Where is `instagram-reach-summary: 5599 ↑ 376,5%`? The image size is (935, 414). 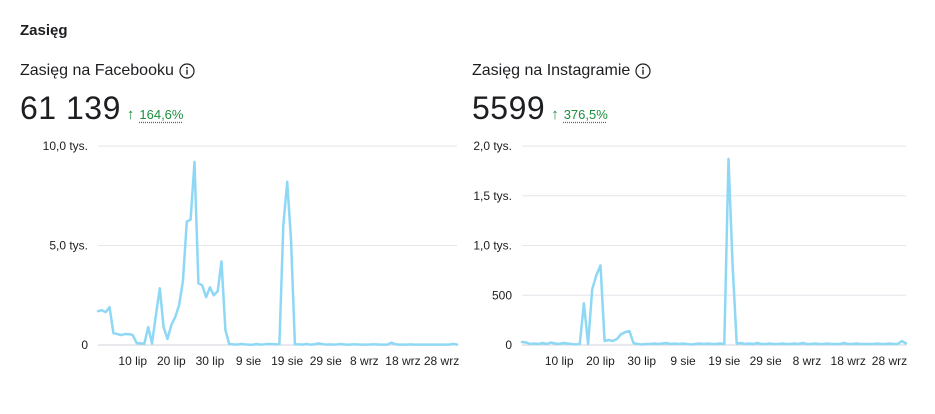 instagram-reach-summary: 5599 ↑ 376,5% is located at coordinates (540, 108).